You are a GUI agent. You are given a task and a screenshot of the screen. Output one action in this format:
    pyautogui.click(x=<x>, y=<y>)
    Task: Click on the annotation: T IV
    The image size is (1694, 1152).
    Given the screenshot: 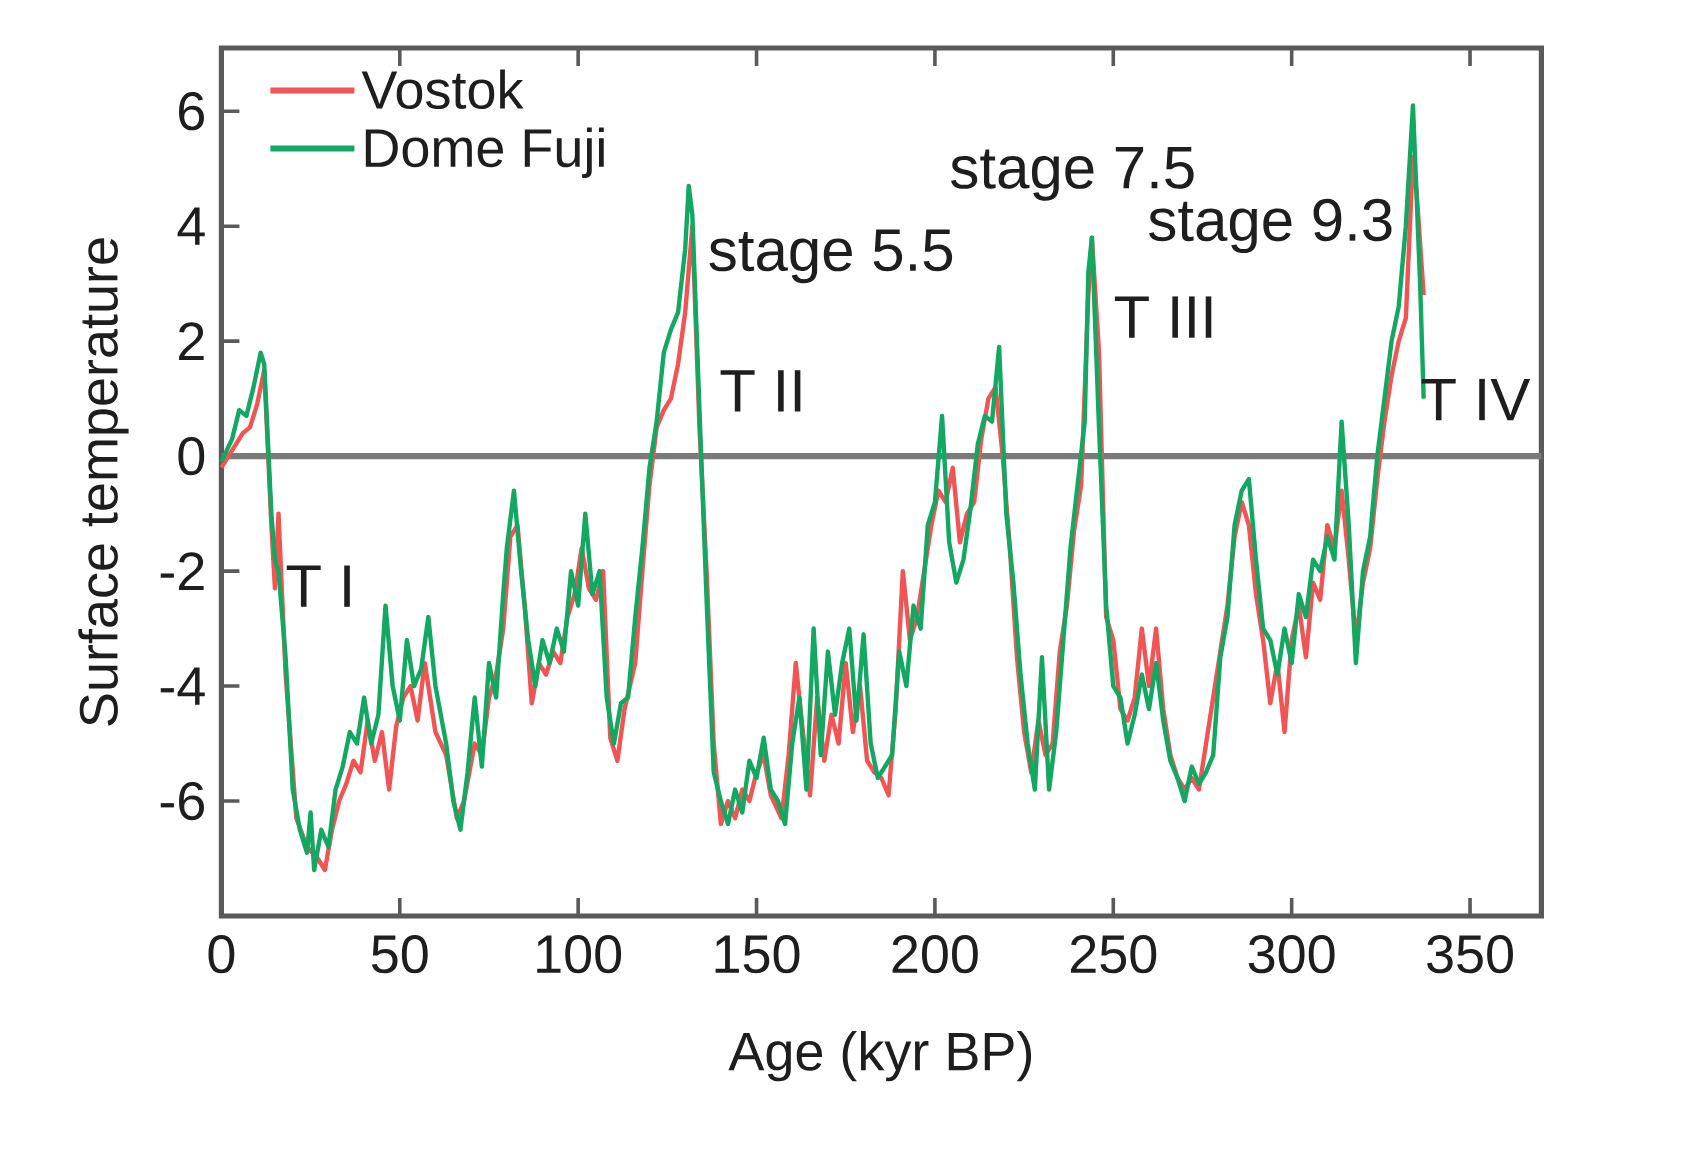 What is the action you would take?
    pyautogui.click(x=1476, y=399)
    